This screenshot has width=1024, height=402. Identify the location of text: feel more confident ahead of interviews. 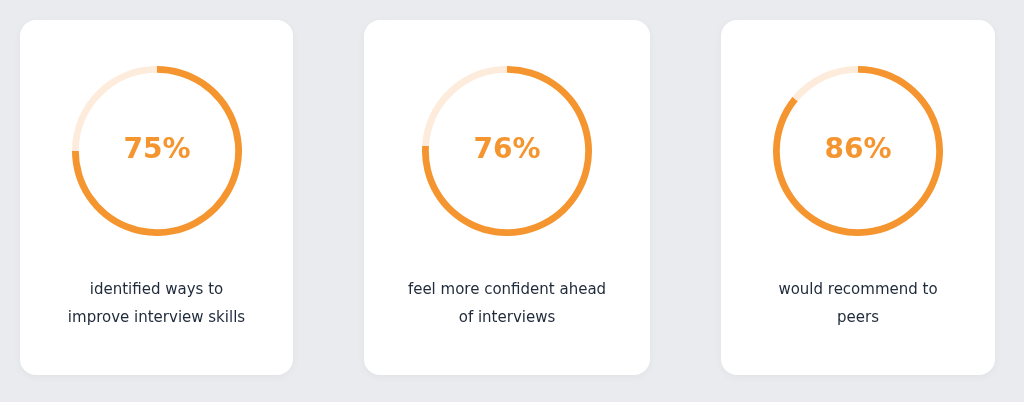
(507, 303).